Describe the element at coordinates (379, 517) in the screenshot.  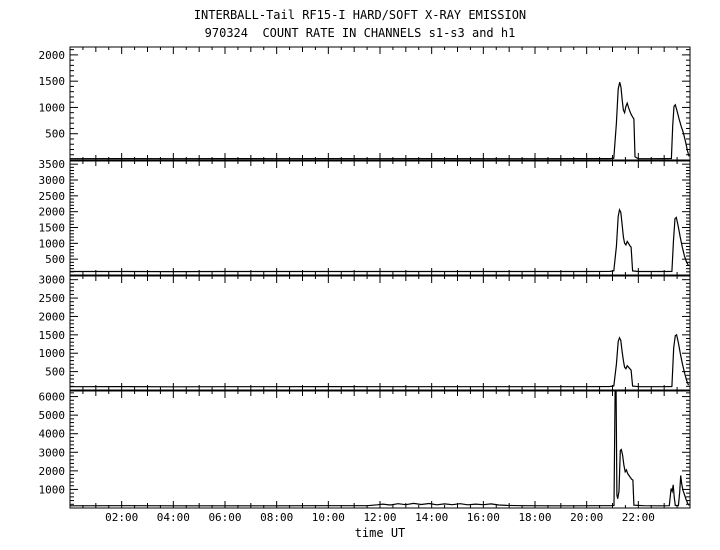
I see `x-tick-label: 12:00` at that location.